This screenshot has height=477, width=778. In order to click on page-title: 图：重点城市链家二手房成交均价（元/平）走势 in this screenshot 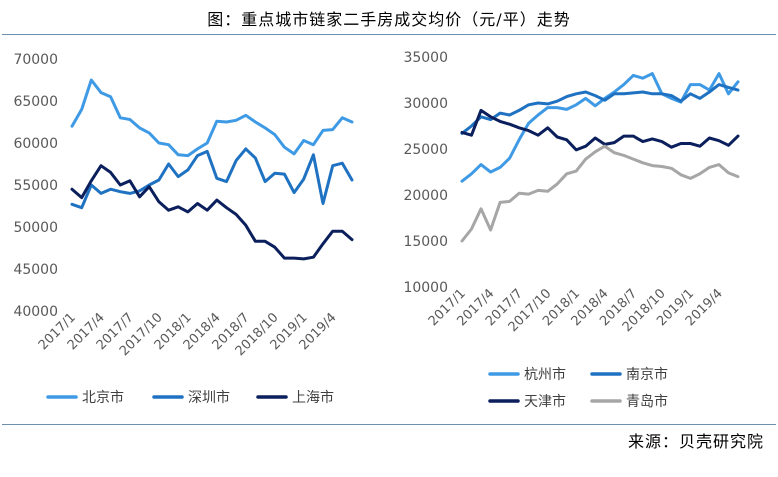, I will do `click(389, 19)`.